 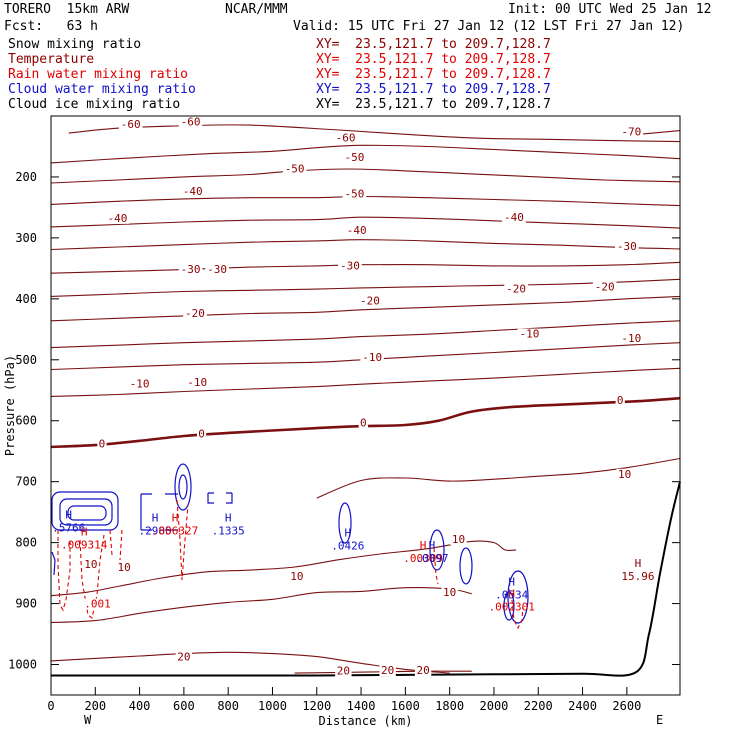 I want to click on west-label: W, so click(x=88, y=720).